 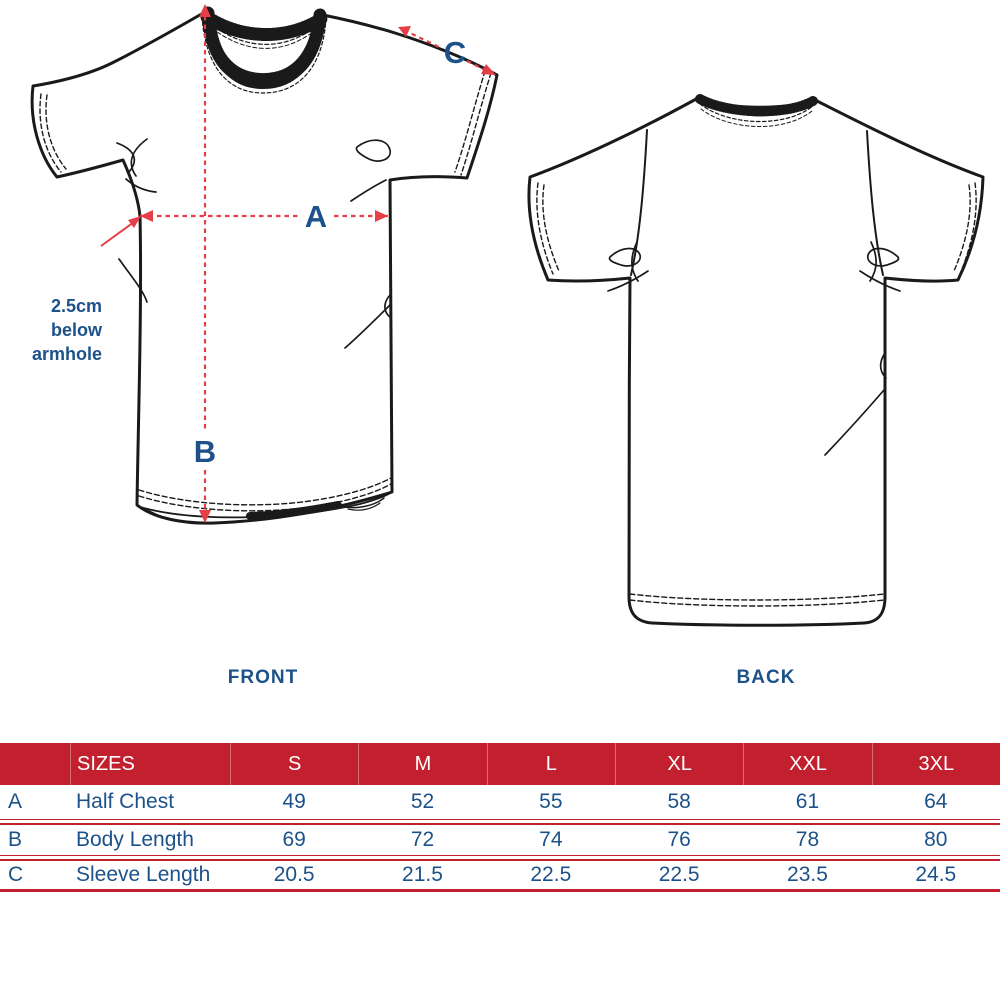 What do you see at coordinates (757, 202) in the screenshot?
I see `back-armhole-seams` at bounding box center [757, 202].